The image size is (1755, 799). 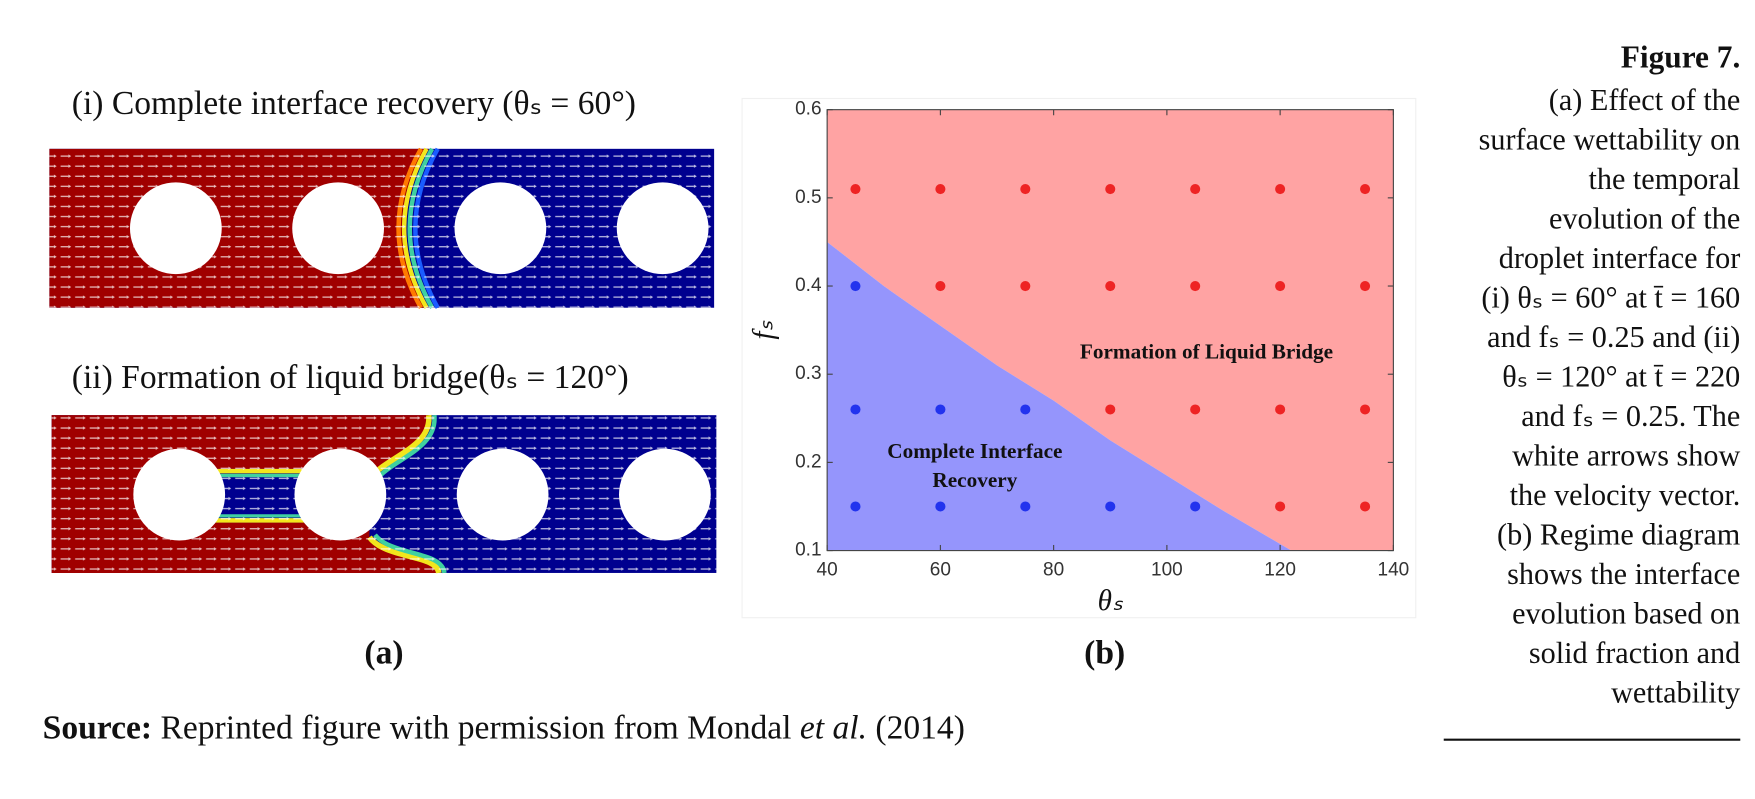 I want to click on source-text: (2014), so click(x=916, y=727).